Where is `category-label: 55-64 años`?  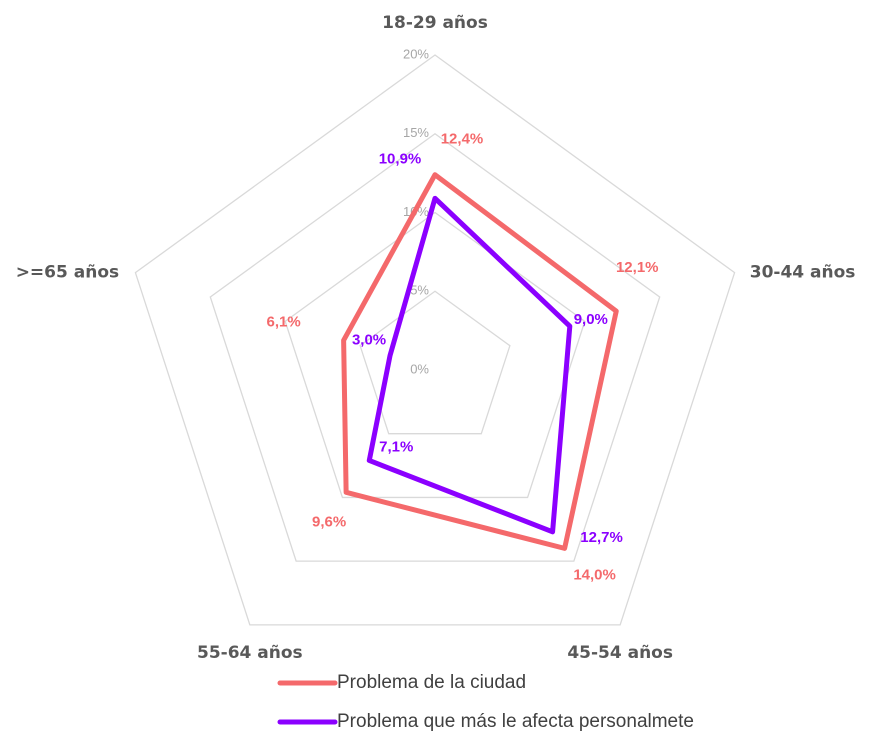 category-label: 55-64 años is located at coordinates (250, 653).